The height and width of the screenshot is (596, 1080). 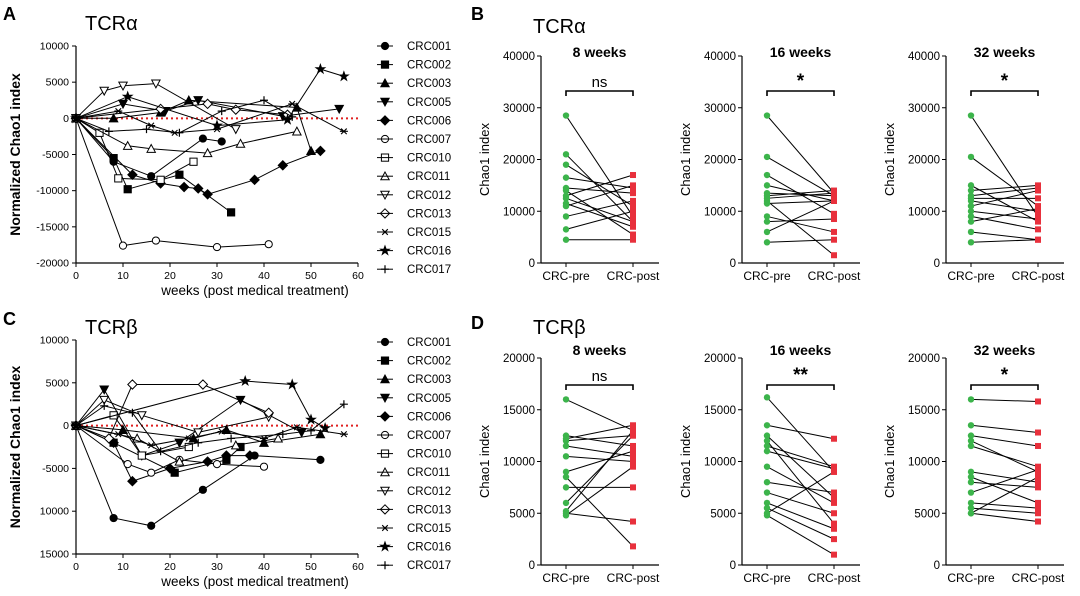 What do you see at coordinates (109, 438) in the screenshot?
I see `data-point-crc013` at bounding box center [109, 438].